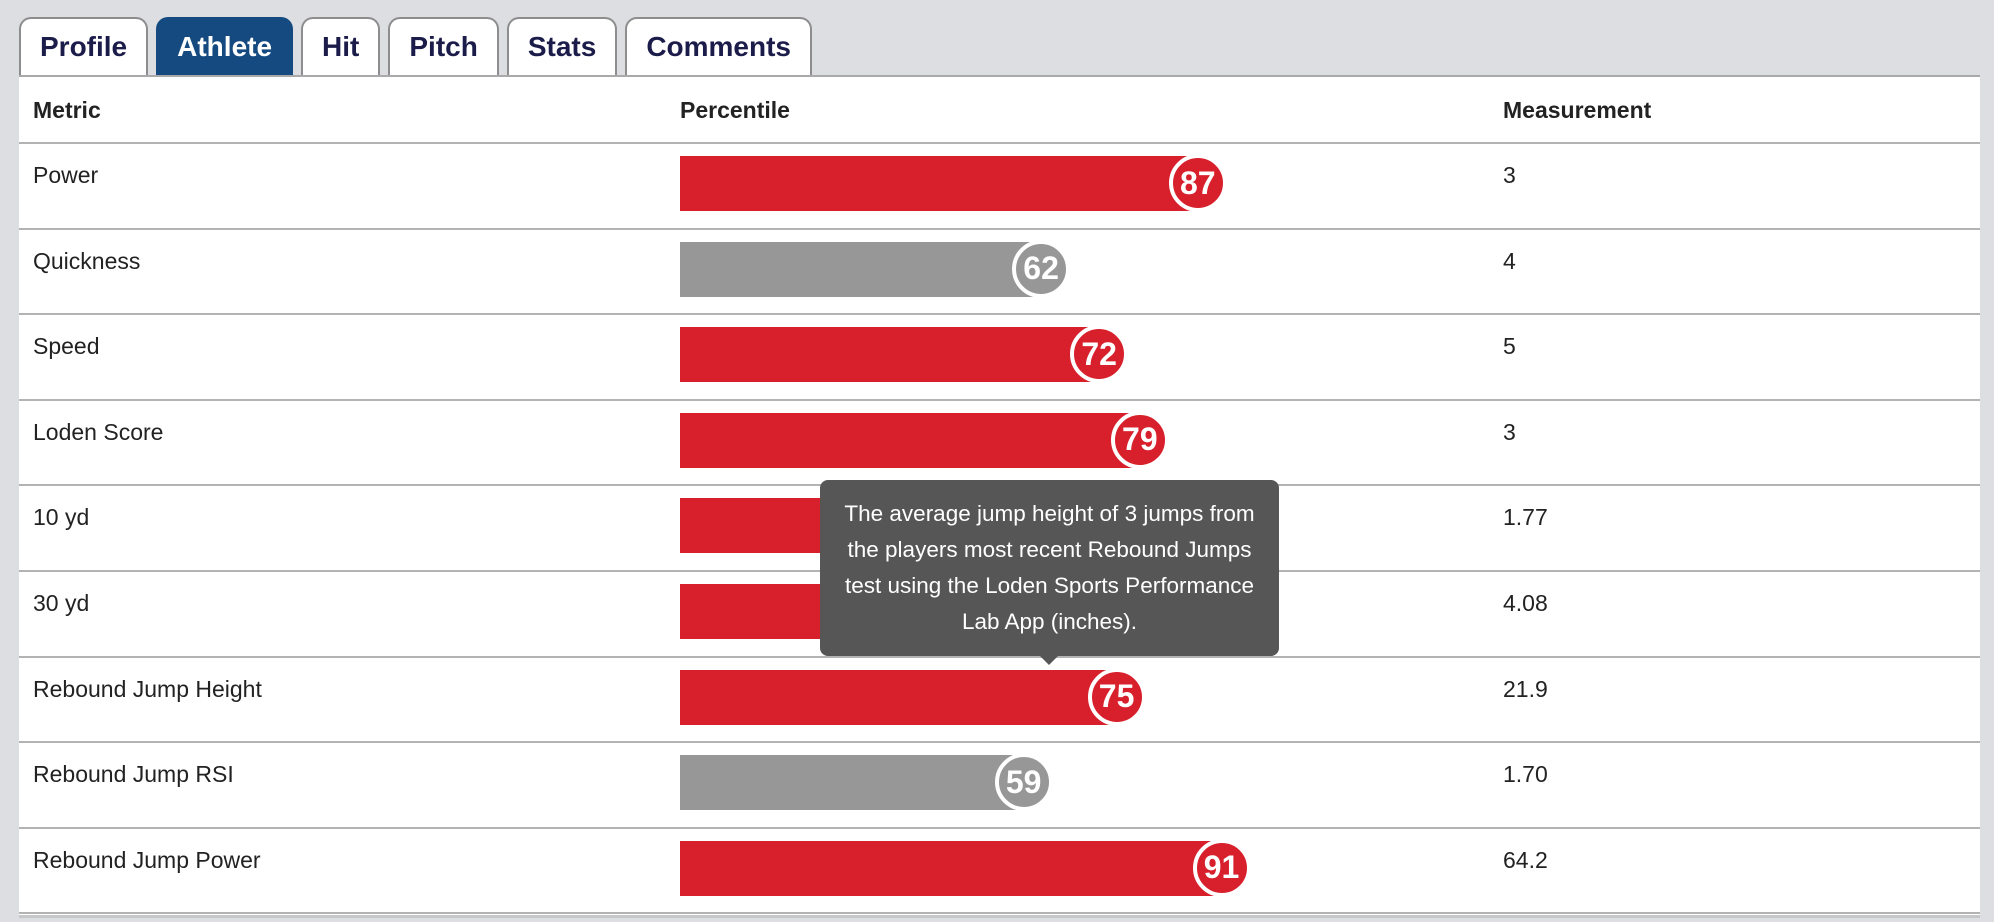 Image resolution: width=1994 pixels, height=922 pixels. What do you see at coordinates (1139, 439) in the screenshot?
I see `percentile-badge: 79` at bounding box center [1139, 439].